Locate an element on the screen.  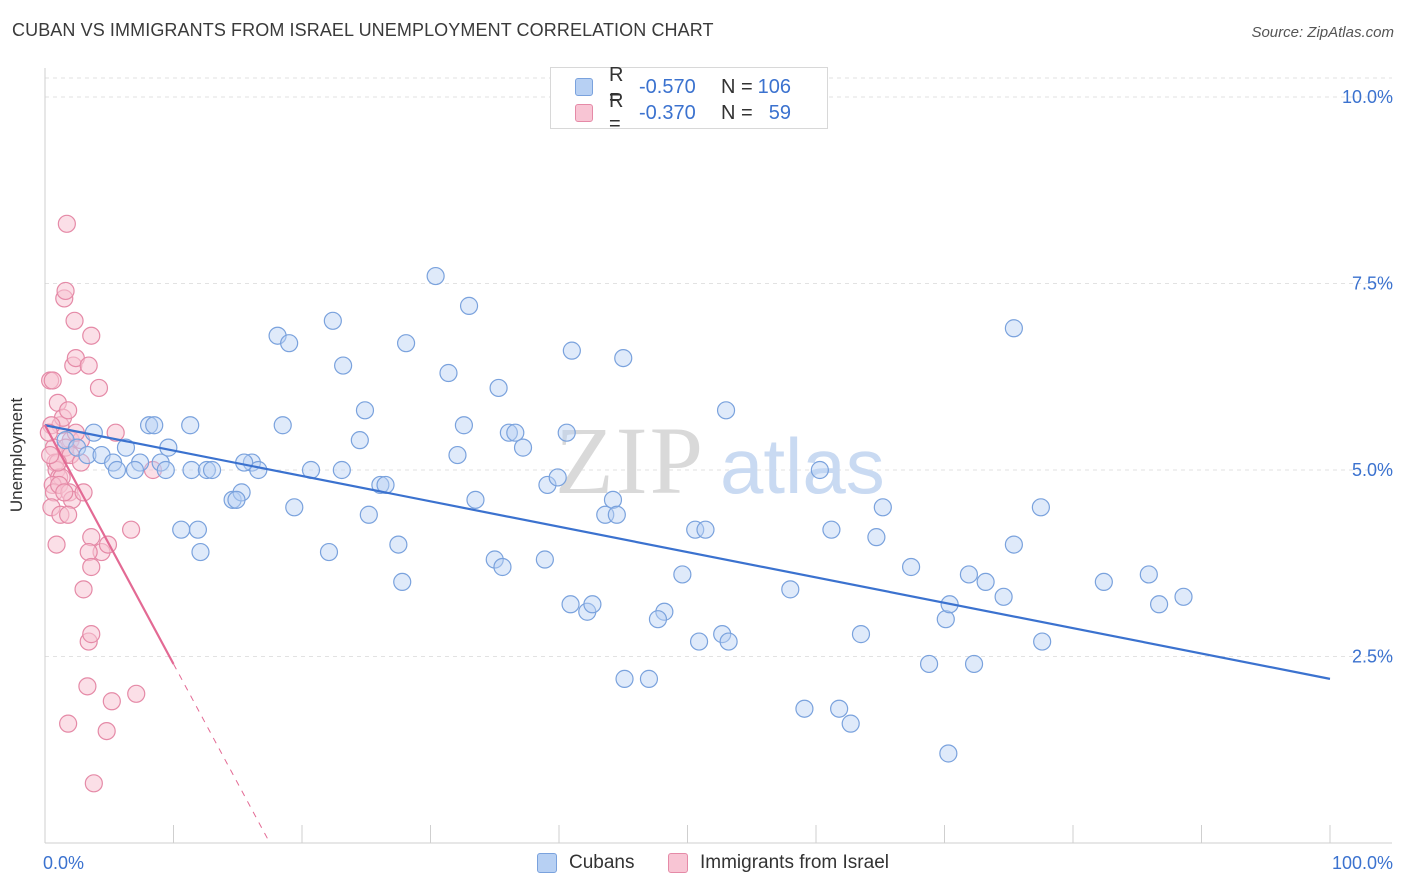
legend-row-cubans: R = -0.570 N = 106 is located at coordinates (683, 86).